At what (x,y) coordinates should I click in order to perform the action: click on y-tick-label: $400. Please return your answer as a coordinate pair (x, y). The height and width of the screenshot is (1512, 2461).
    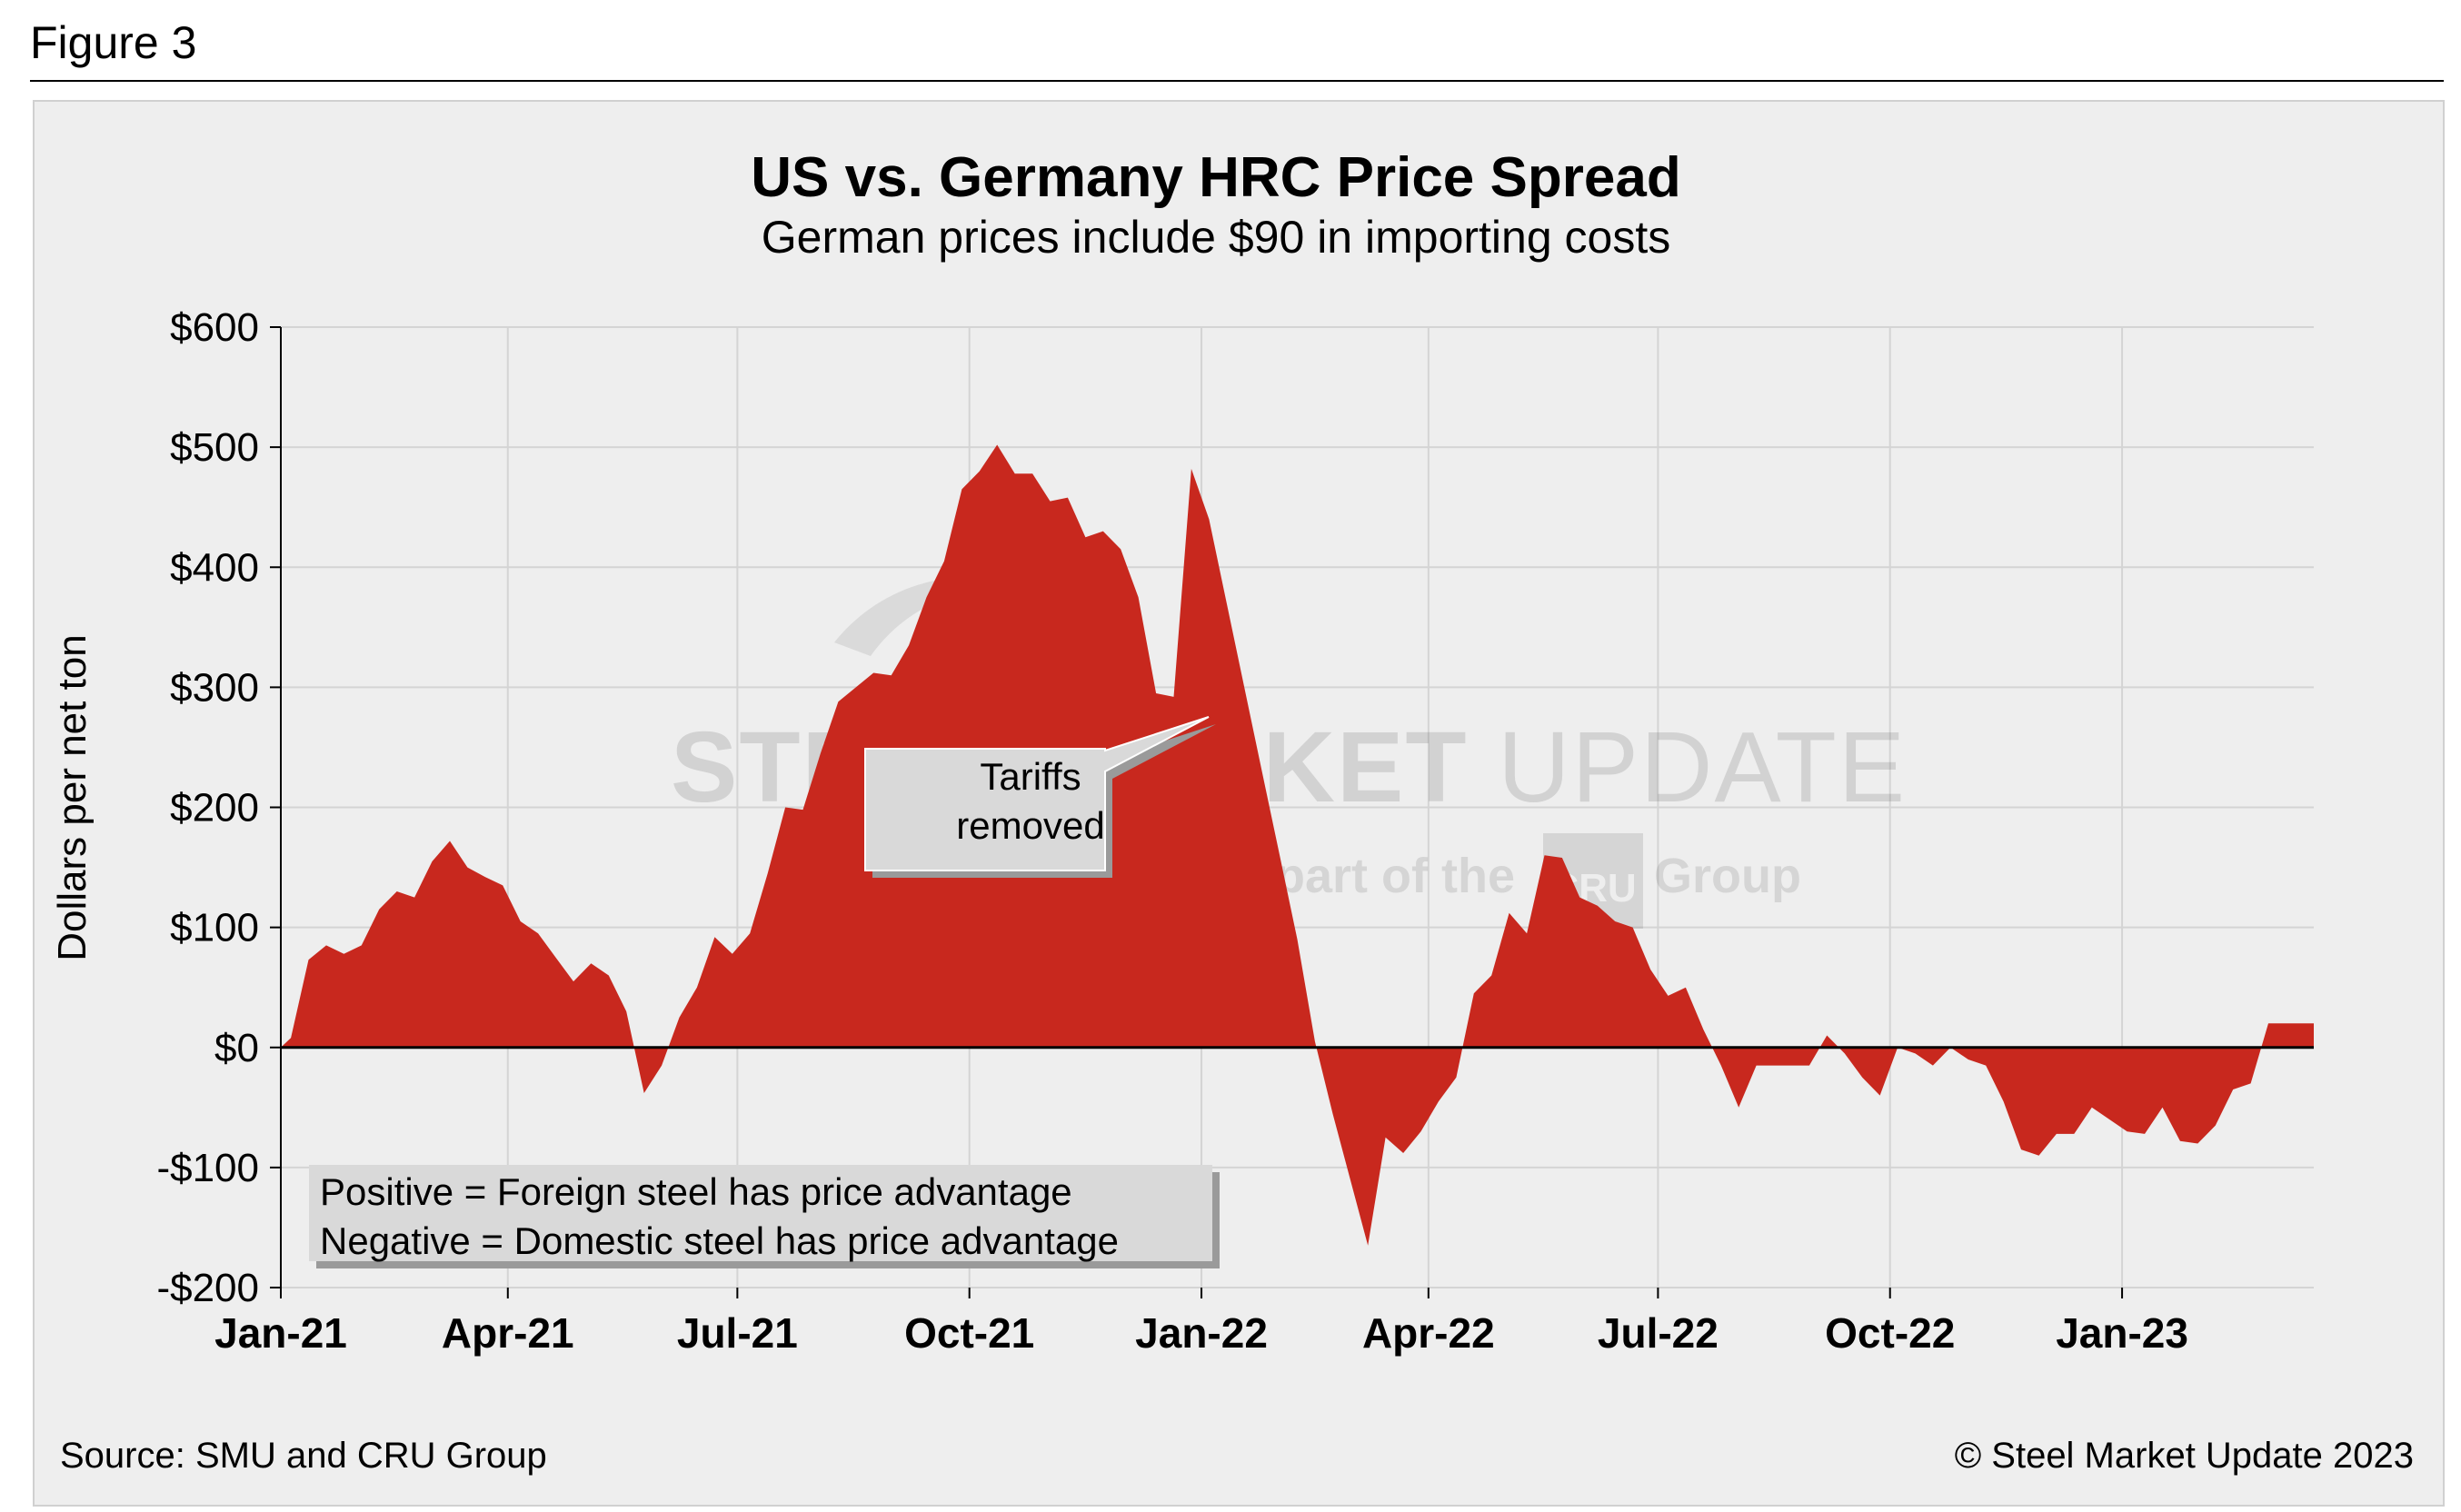
    Looking at the image, I should click on (214, 567).